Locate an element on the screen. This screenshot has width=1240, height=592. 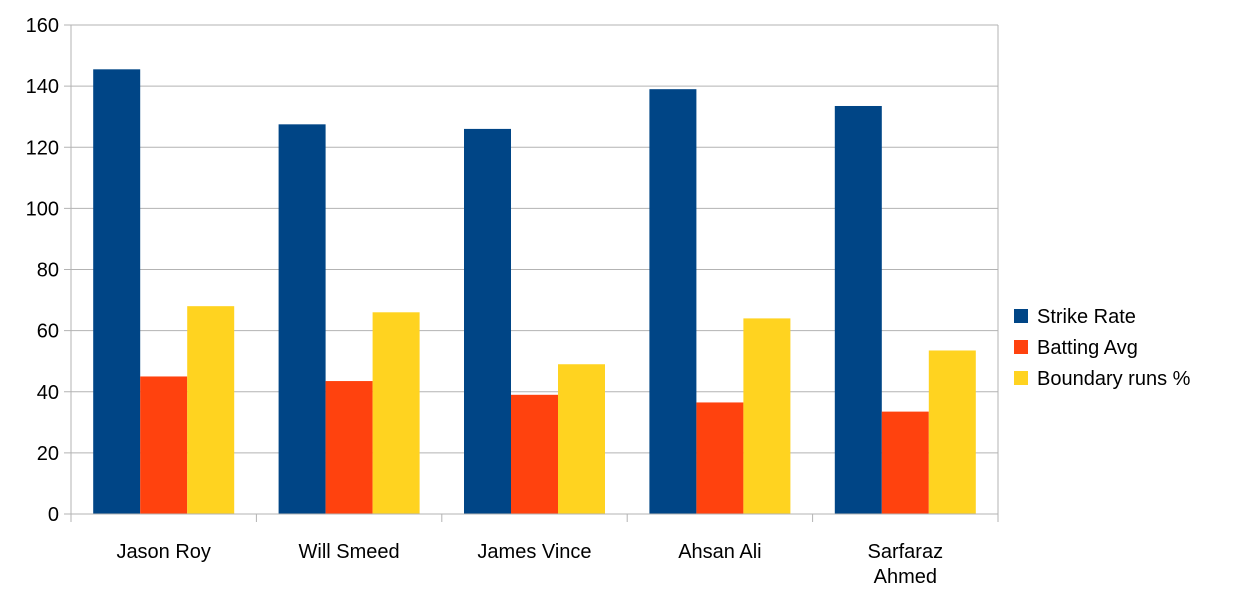
x-tick-label: James Vince is located at coordinates (534, 552).